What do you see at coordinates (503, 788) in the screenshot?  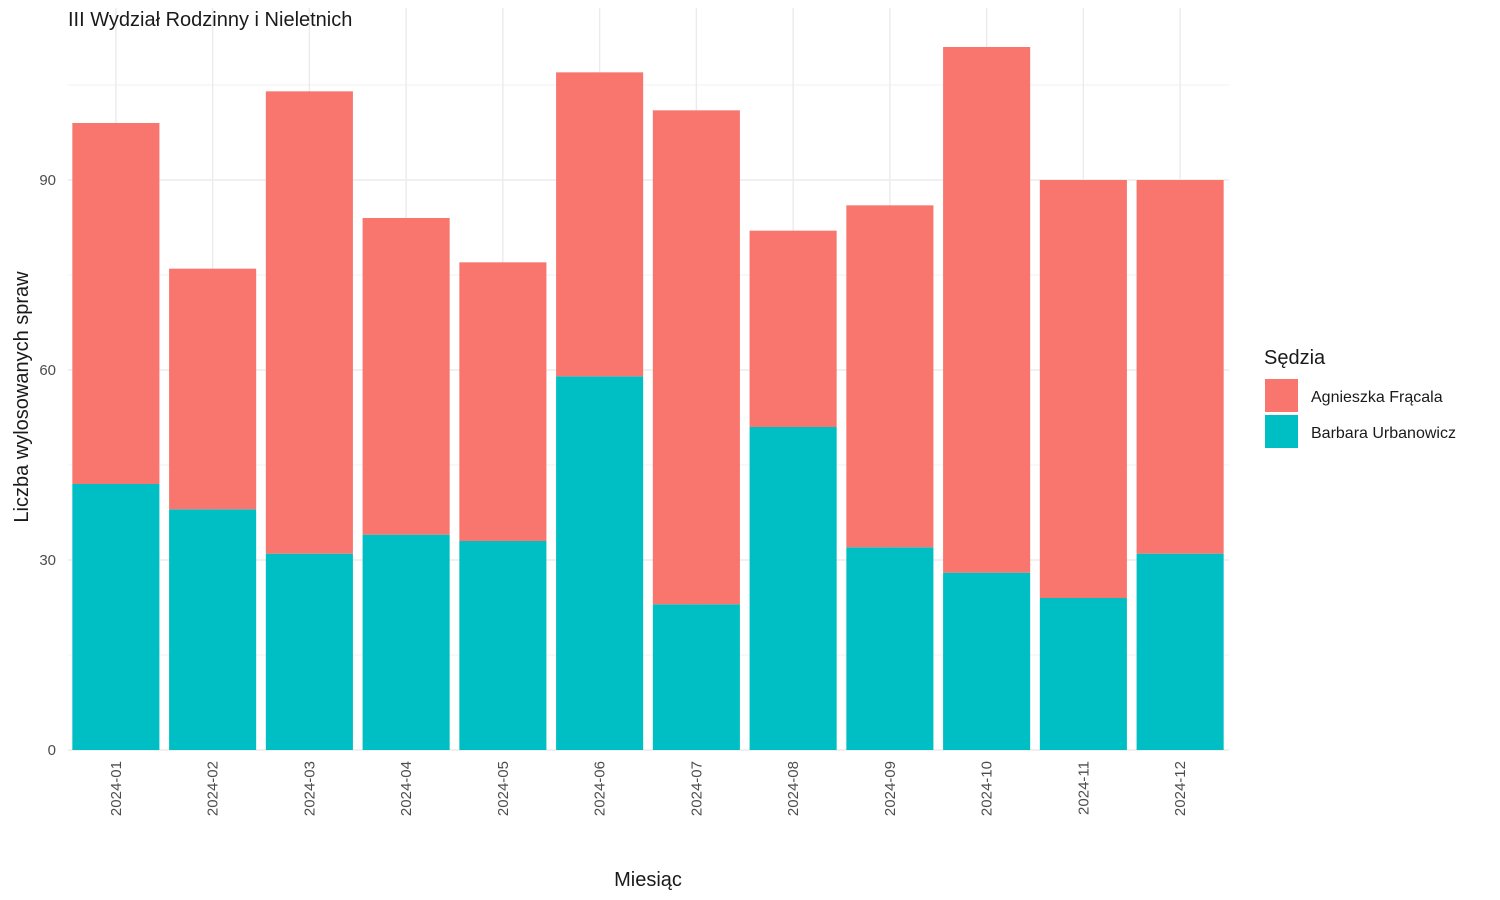 I see `x-tick-label: 2024-05` at bounding box center [503, 788].